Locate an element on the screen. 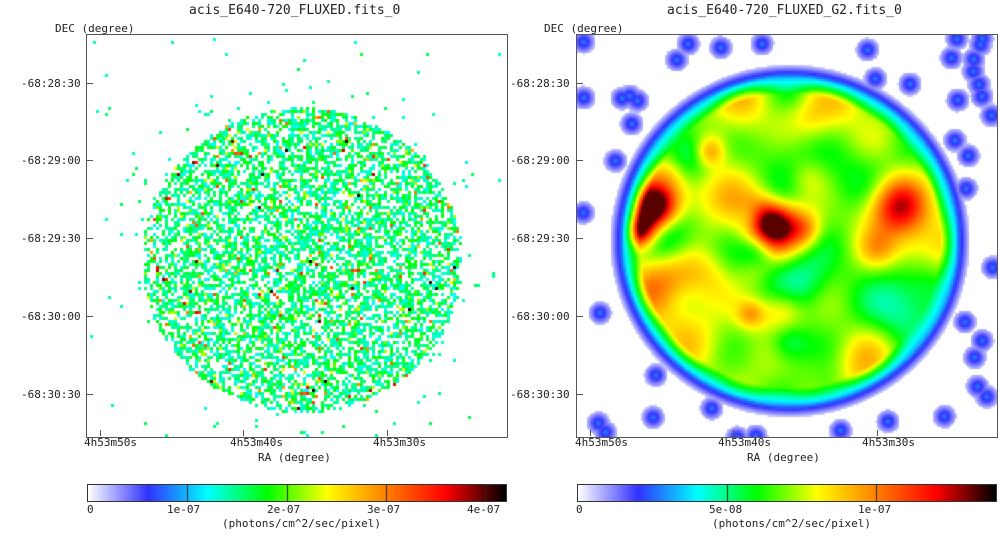 The image size is (1000, 554). left-colorbar-tick-label: 0 is located at coordinates (90, 509).